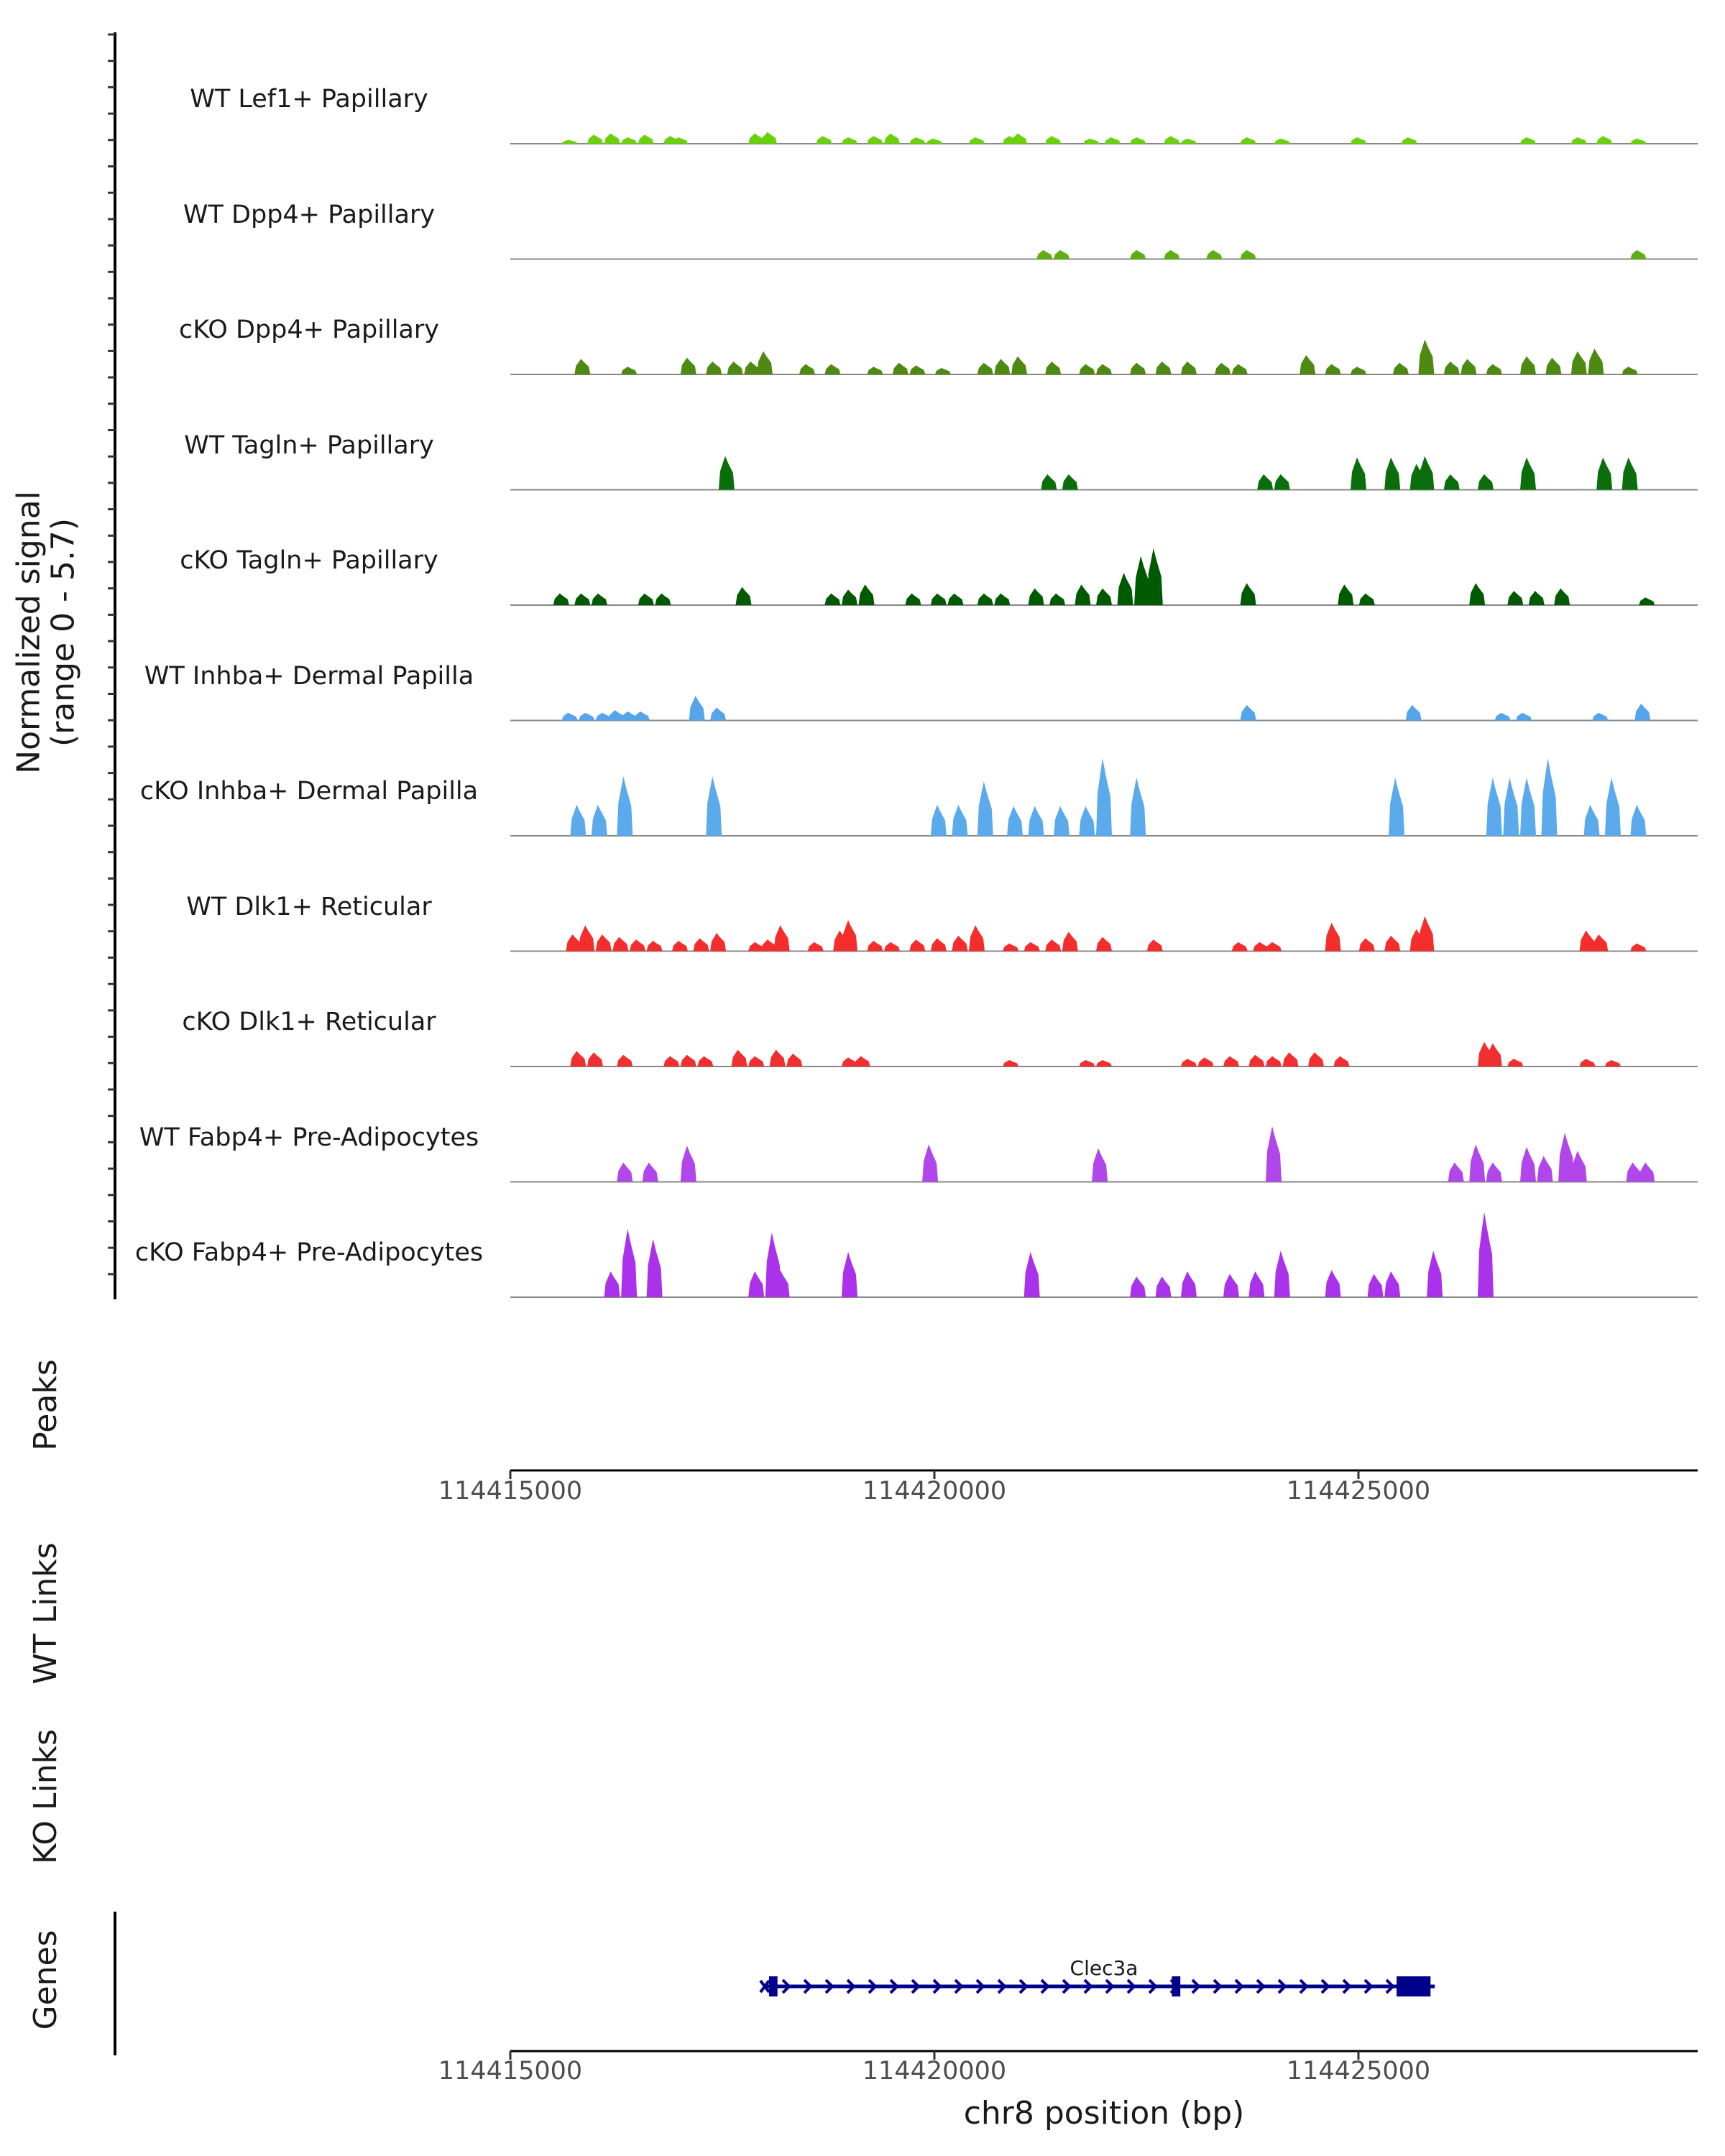 This screenshot has height=2156, width=1725. Describe the element at coordinates (309, 560) in the screenshot. I see `track-label: cKO Tagln+ Papillary` at that location.